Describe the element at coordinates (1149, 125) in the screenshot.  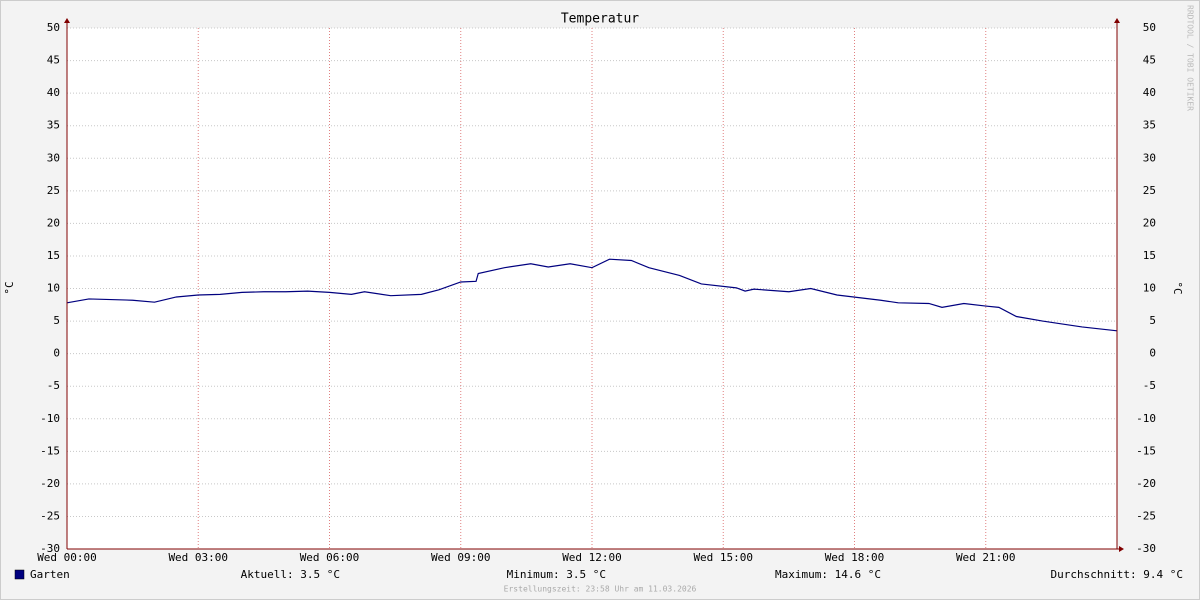
I see `y2-tick-label: 35` at that location.